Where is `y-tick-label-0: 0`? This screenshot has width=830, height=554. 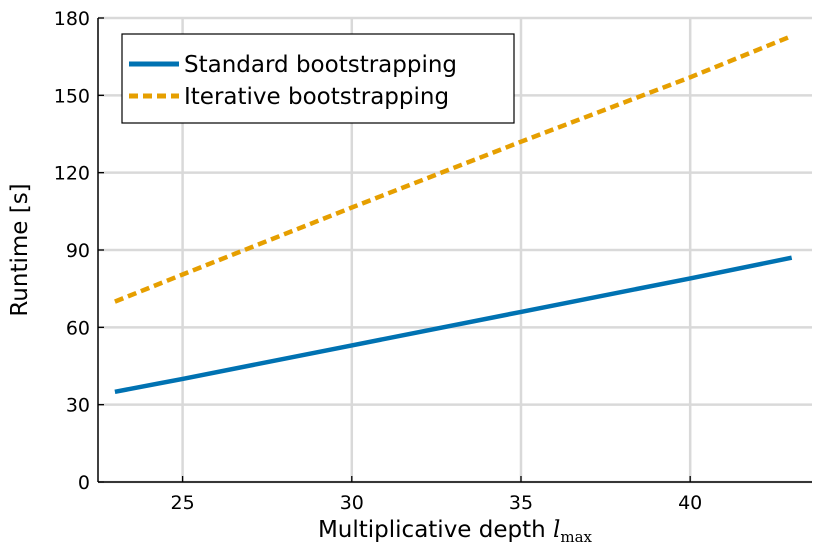 y-tick-label-0: 0 is located at coordinates (84, 483).